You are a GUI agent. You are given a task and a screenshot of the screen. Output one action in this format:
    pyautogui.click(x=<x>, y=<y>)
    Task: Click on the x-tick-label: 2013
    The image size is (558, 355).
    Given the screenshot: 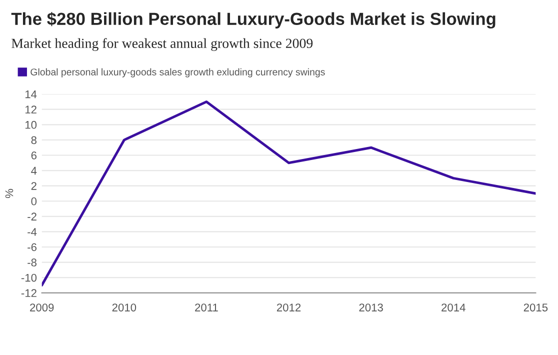 What is the action you would take?
    pyautogui.click(x=371, y=308)
    